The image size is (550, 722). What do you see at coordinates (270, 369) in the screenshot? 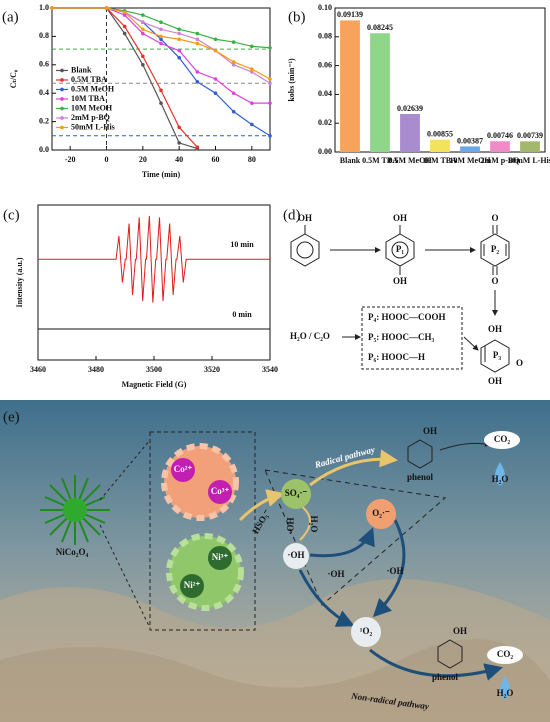
I see `x-tick-label: 3540` at bounding box center [270, 369].